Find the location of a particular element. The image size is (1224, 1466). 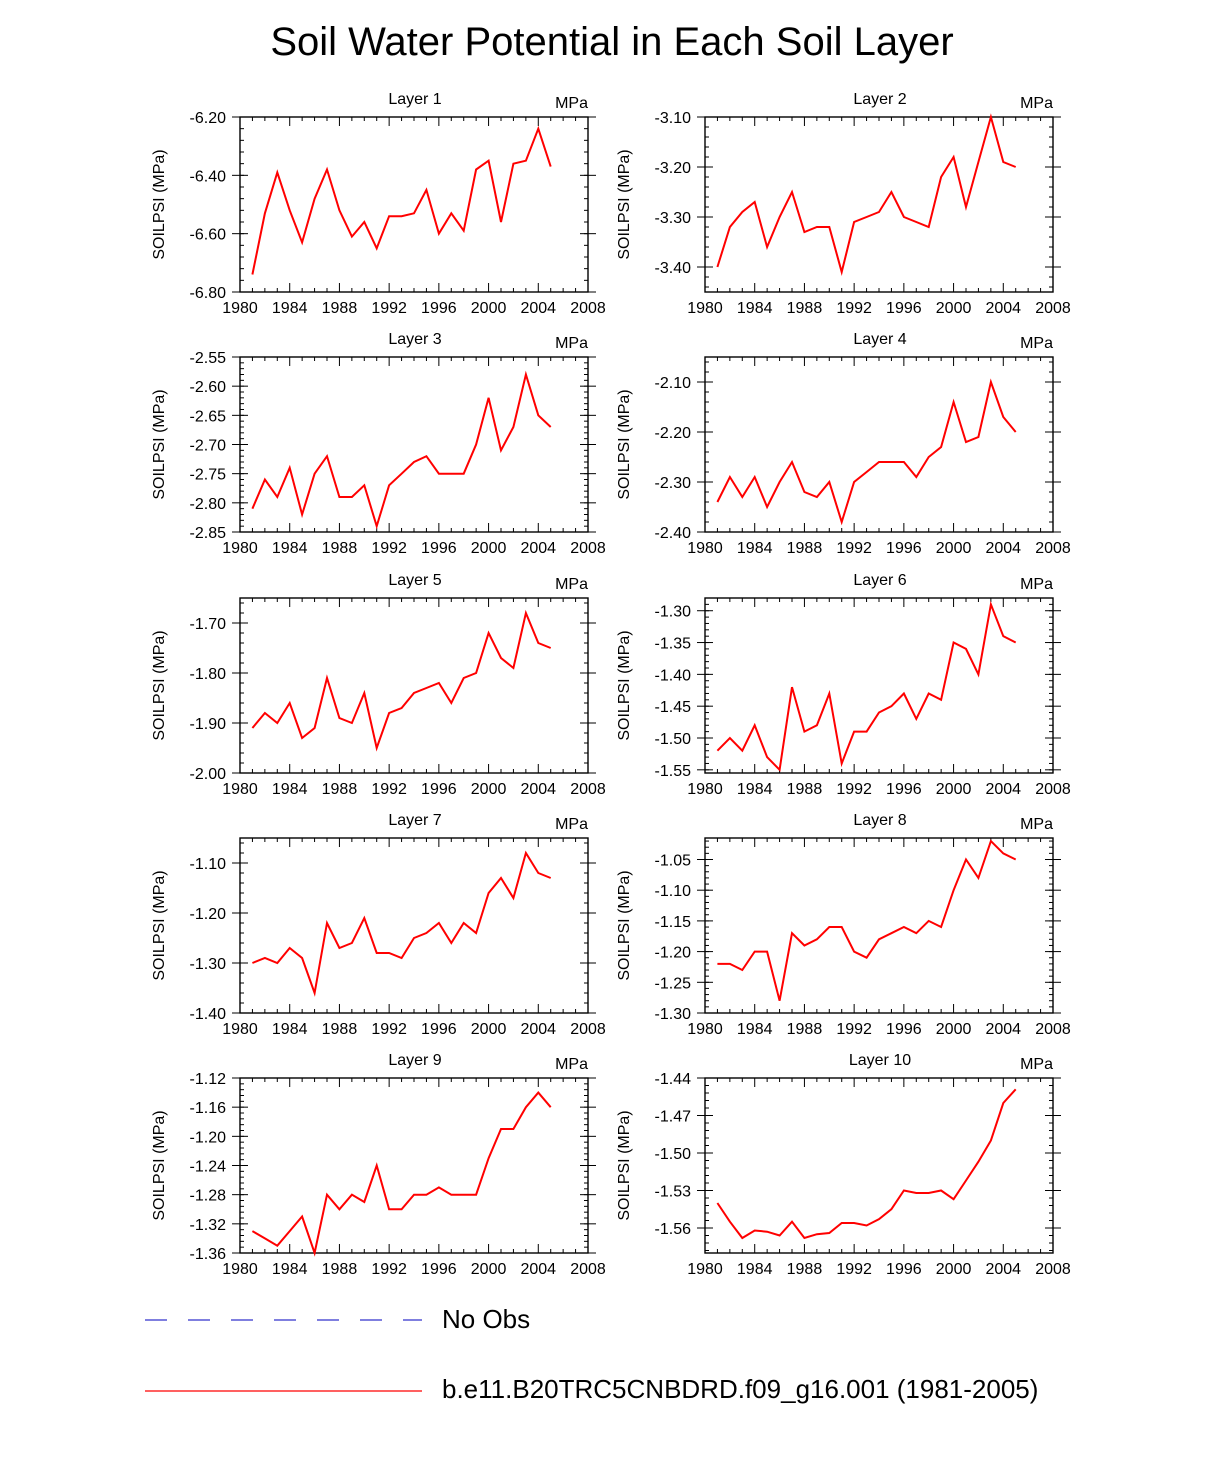

y-tick-label: -1.47 is located at coordinates (673, 1117).